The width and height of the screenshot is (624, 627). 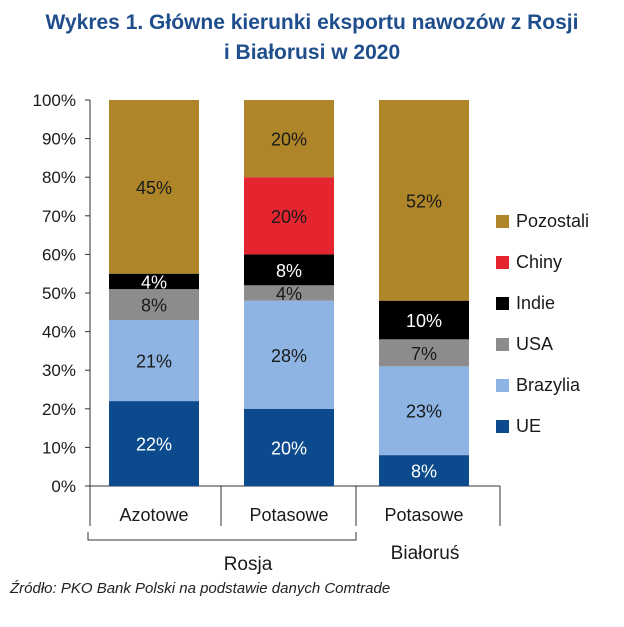 What do you see at coordinates (534, 344) in the screenshot?
I see `legend-label: USA` at bounding box center [534, 344].